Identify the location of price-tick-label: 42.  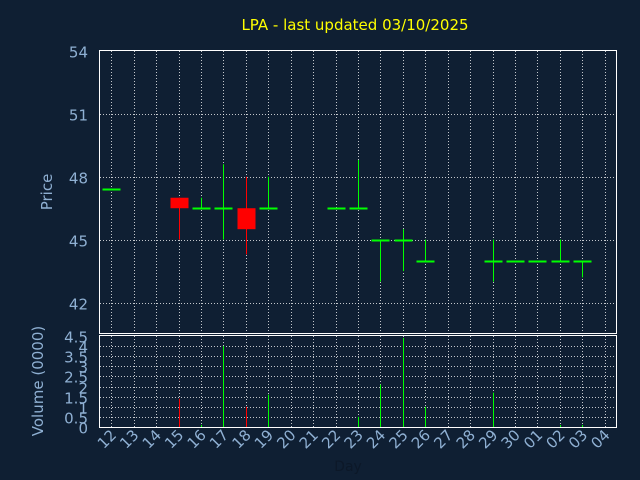
(78, 305).